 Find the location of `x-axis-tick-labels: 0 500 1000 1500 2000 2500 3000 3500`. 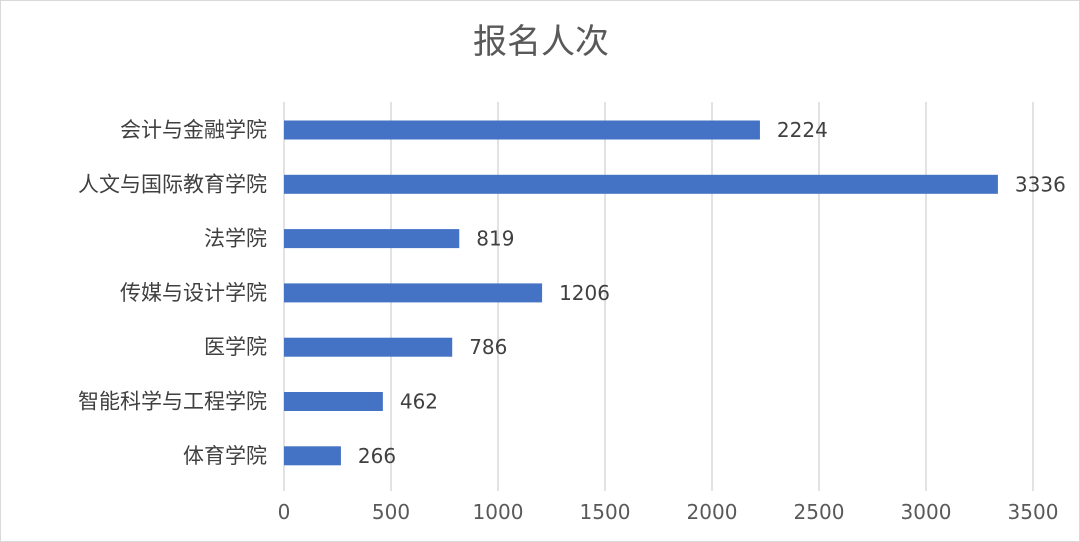

x-axis-tick-labels: 0 500 1000 1500 2000 2500 3000 3500 is located at coordinates (668, 512).